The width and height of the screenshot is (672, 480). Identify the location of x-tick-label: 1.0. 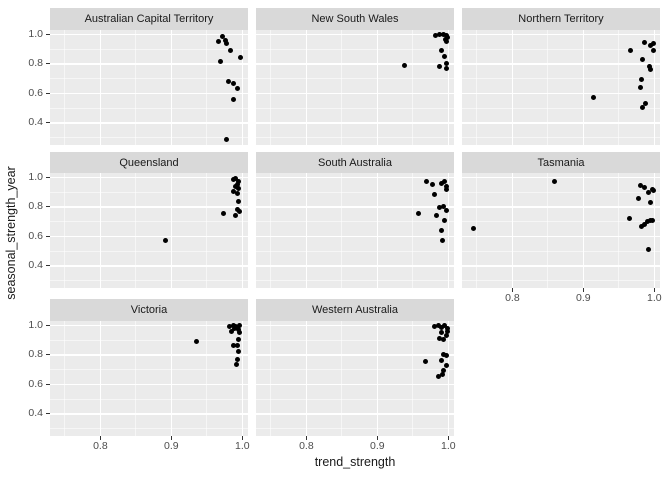
(448, 446).